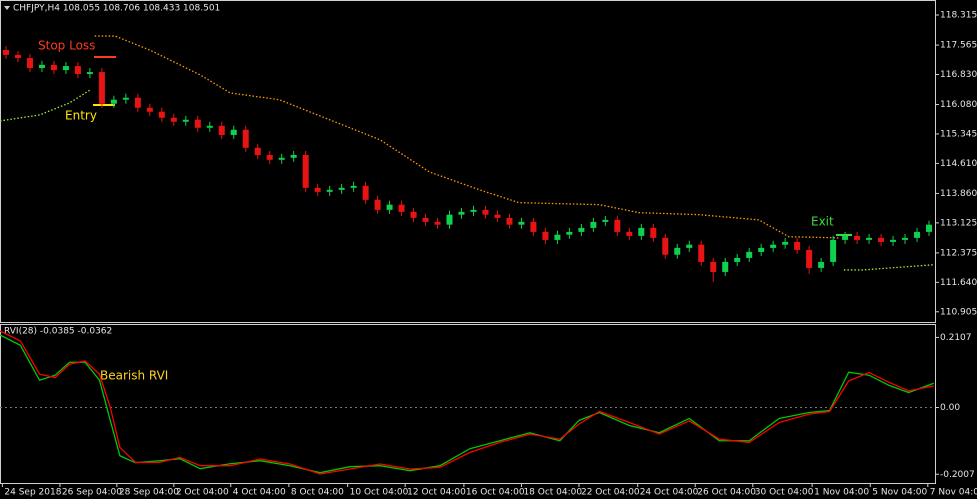 The width and height of the screenshot is (977, 499). I want to click on y-tick-label: 110.905, so click(958, 312).